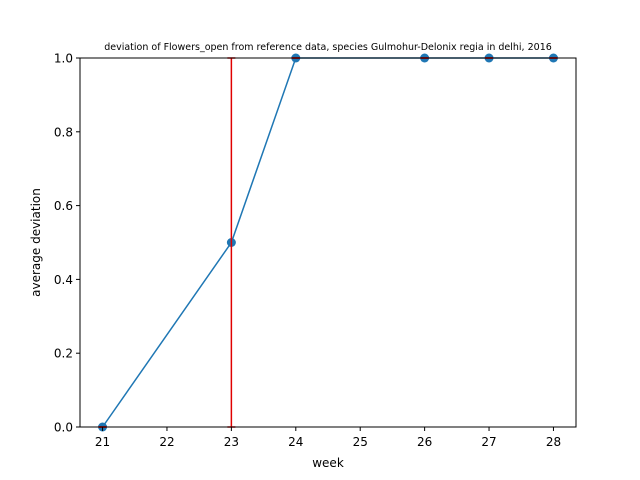 Image resolution: width=640 pixels, height=480 pixels. What do you see at coordinates (553, 442) in the screenshot?
I see `x-tick-label: 28` at bounding box center [553, 442].